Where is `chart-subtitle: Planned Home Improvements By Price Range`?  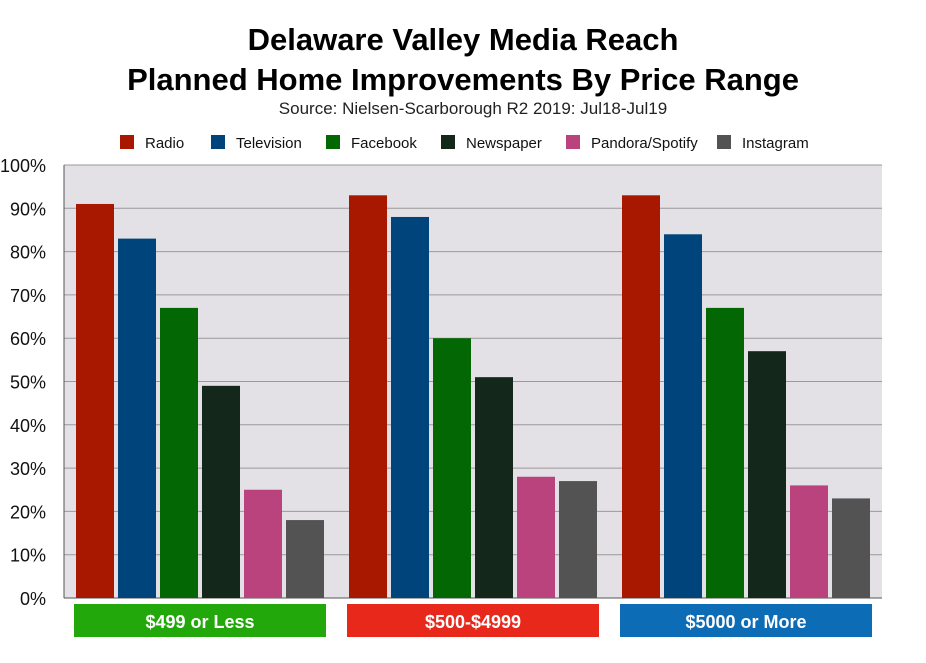 chart-subtitle: Planned Home Improvements By Price Range is located at coordinates (463, 79).